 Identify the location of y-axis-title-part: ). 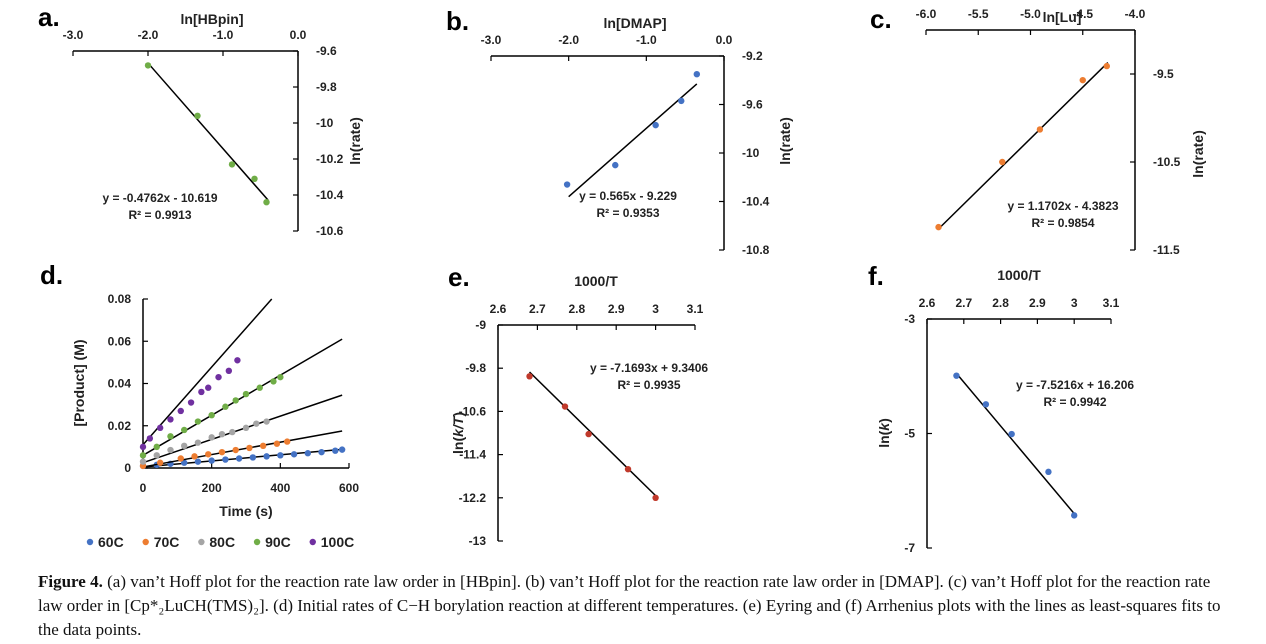
(884, 420).